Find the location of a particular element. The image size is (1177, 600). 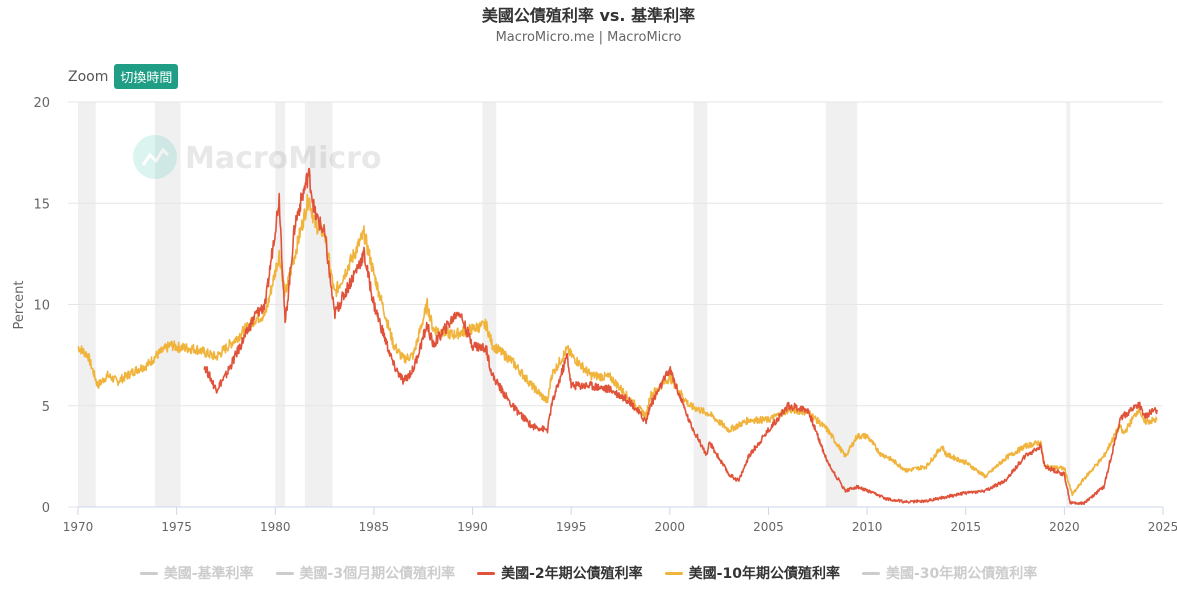

zoom-label: Zoom is located at coordinates (88, 76).